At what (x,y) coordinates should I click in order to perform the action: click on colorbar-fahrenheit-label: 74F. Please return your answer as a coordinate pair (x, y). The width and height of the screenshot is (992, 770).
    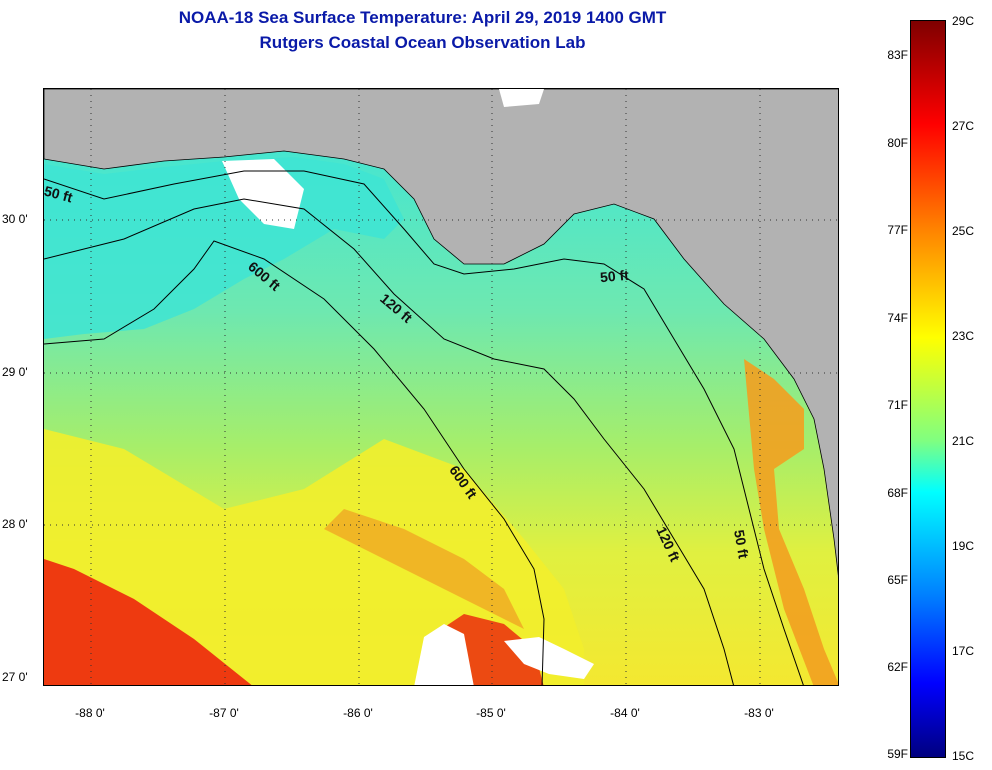
    Looking at the image, I should click on (897, 318).